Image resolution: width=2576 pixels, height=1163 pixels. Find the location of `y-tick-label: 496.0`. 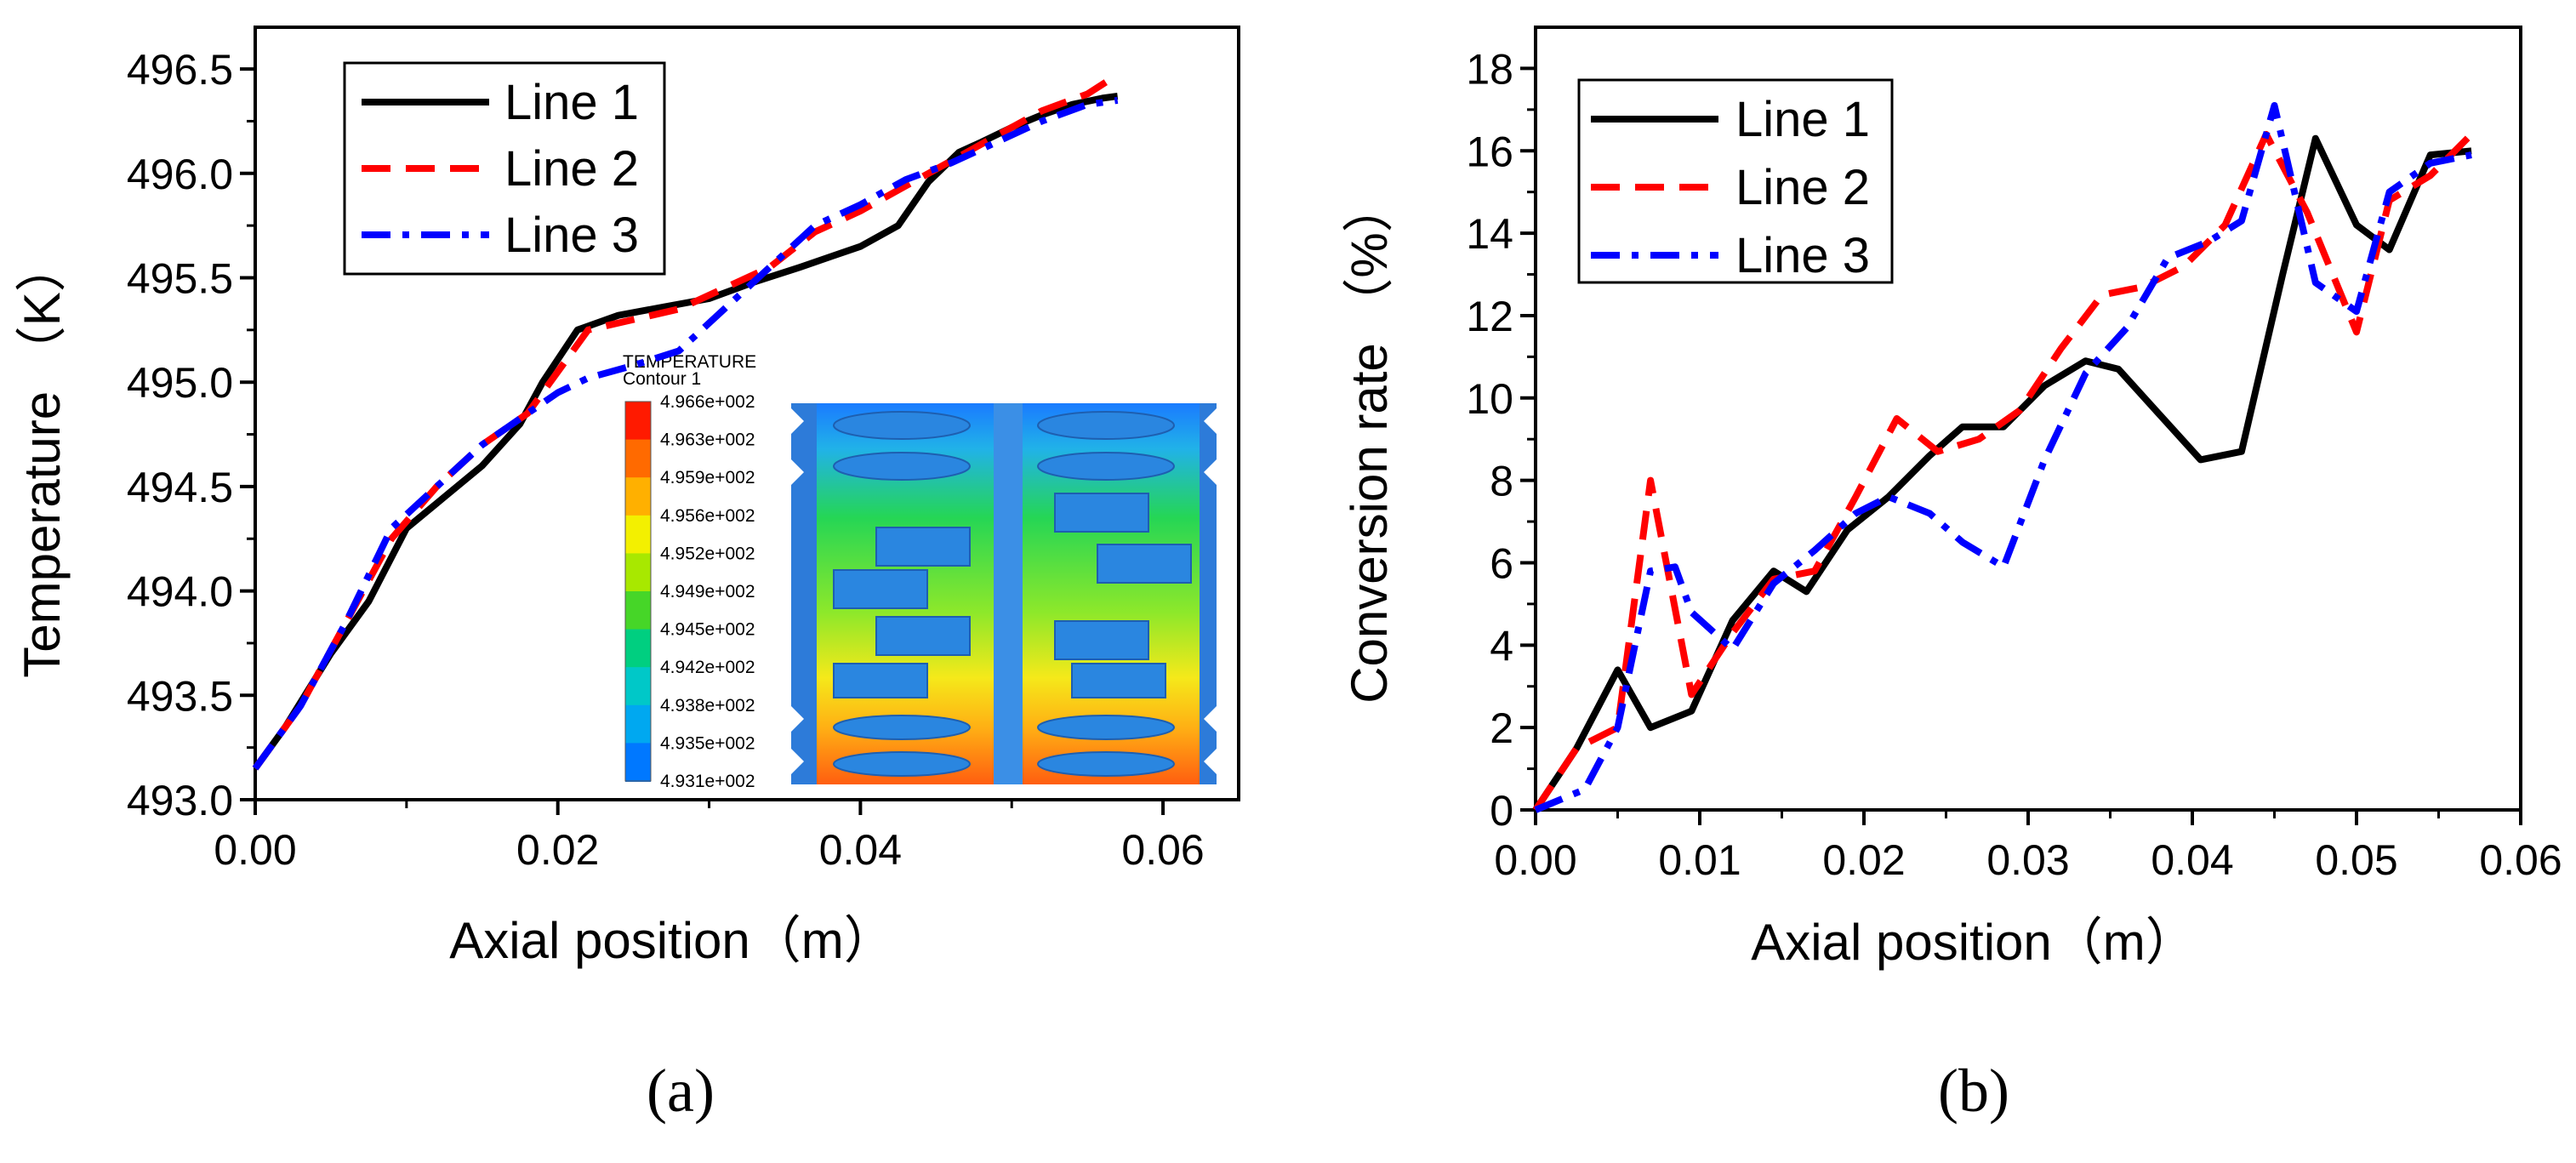

y-tick-label: 496.0 is located at coordinates (180, 174).